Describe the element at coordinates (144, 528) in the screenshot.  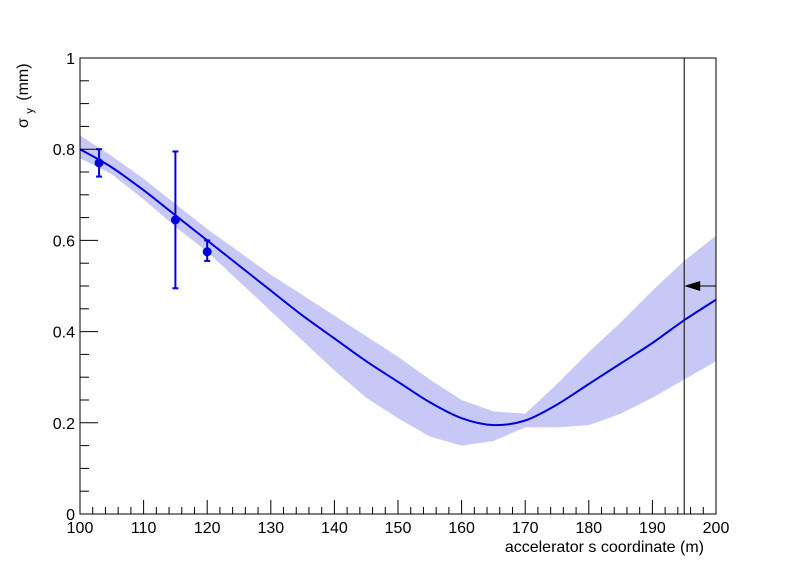
I see `x-tick-label: 110` at that location.